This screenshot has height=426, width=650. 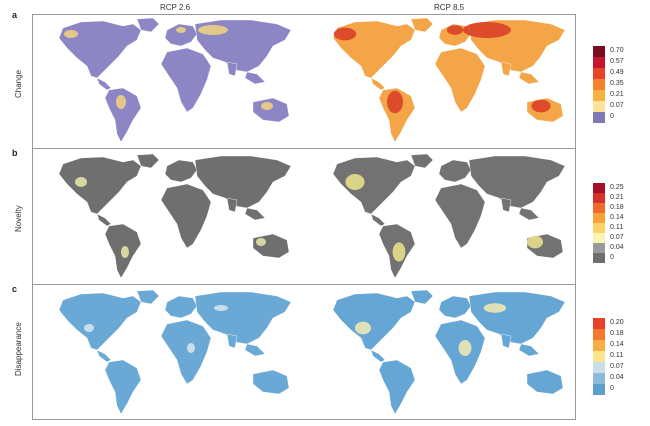 I want to click on legend-tick-label: 0.18, so click(x=617, y=333).